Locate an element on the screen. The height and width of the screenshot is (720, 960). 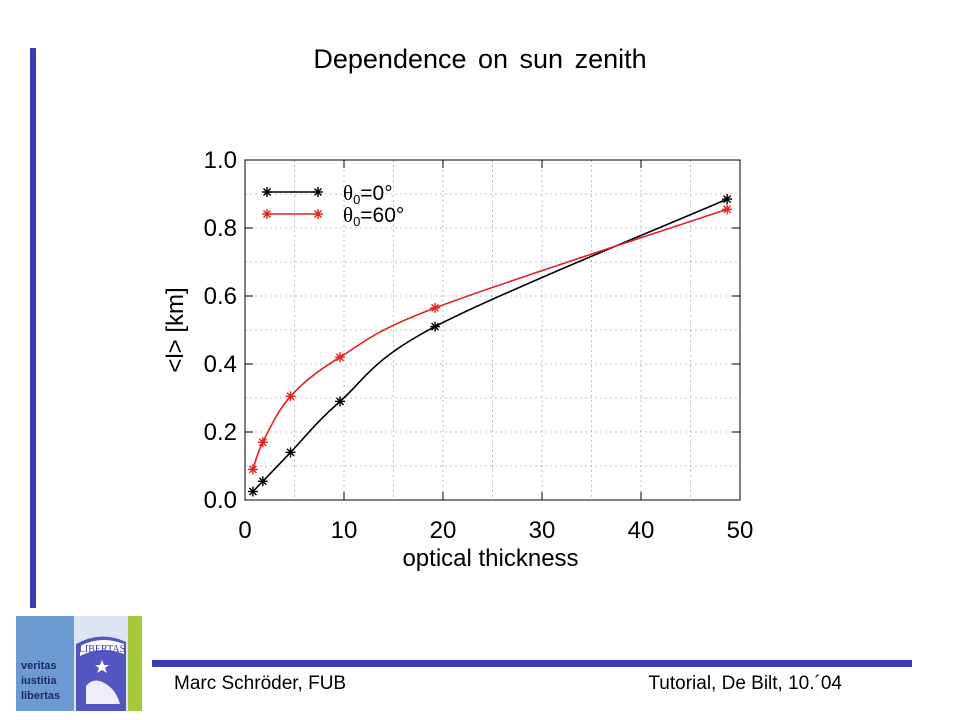
y-tick-label: 0.0 is located at coordinates (220, 500).